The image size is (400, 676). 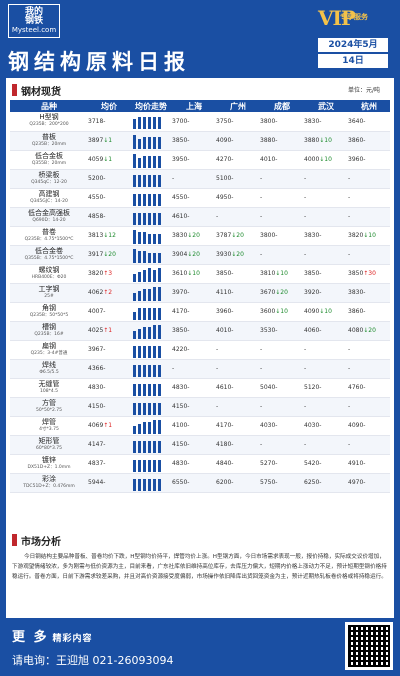 I want to click on column-header: 武汉, so click(x=326, y=106).